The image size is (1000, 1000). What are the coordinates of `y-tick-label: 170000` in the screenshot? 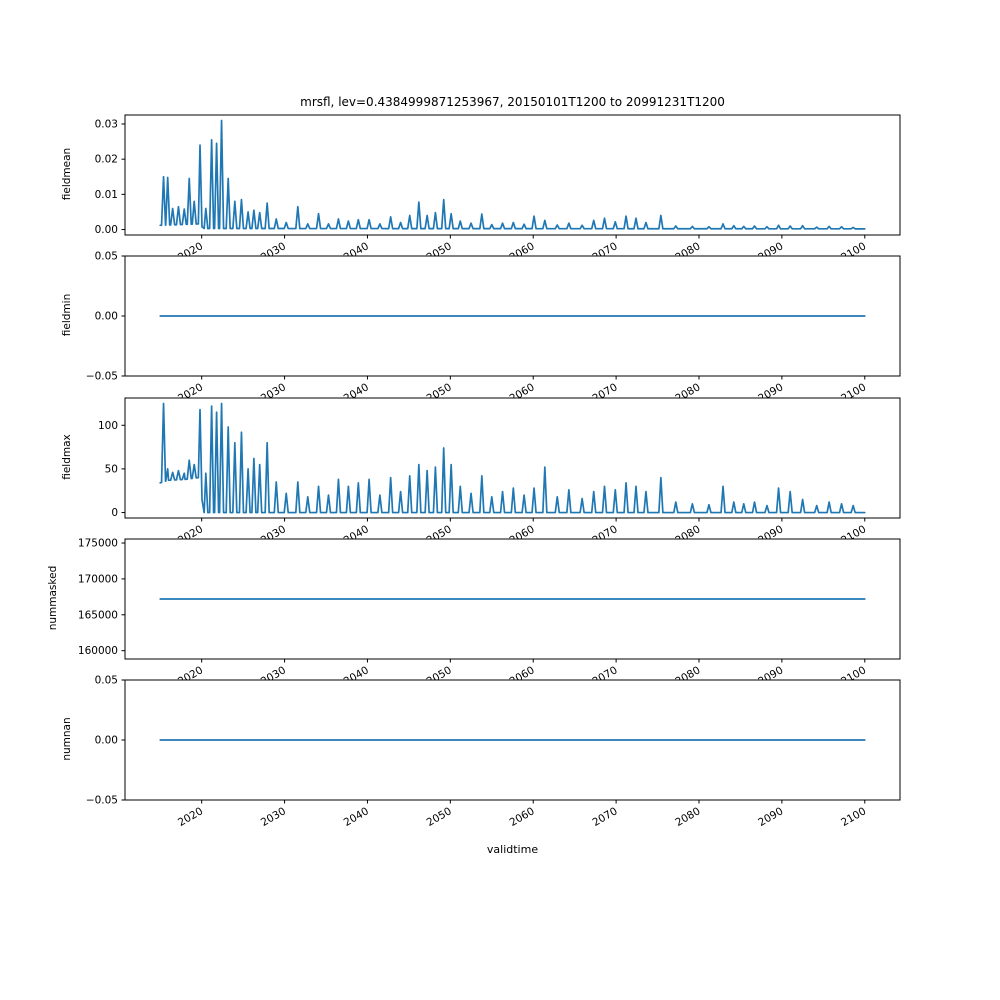 It's located at (98, 579).